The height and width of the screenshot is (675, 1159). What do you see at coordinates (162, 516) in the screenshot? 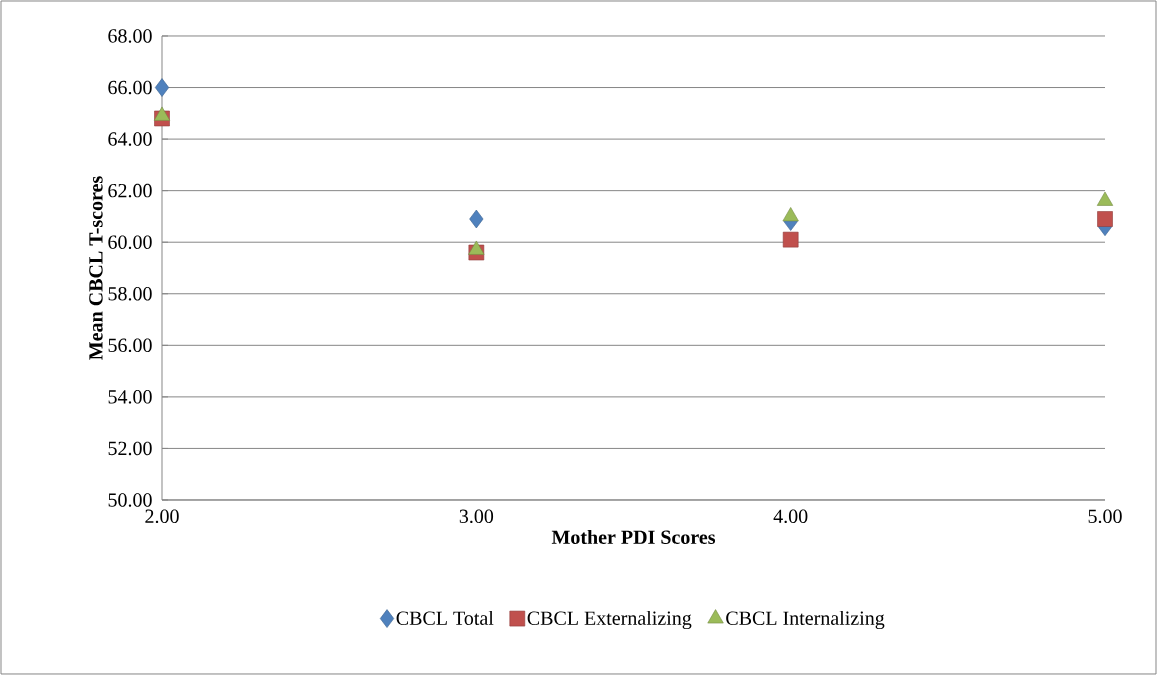
I see `x-tick-label: 2.00` at bounding box center [162, 516].